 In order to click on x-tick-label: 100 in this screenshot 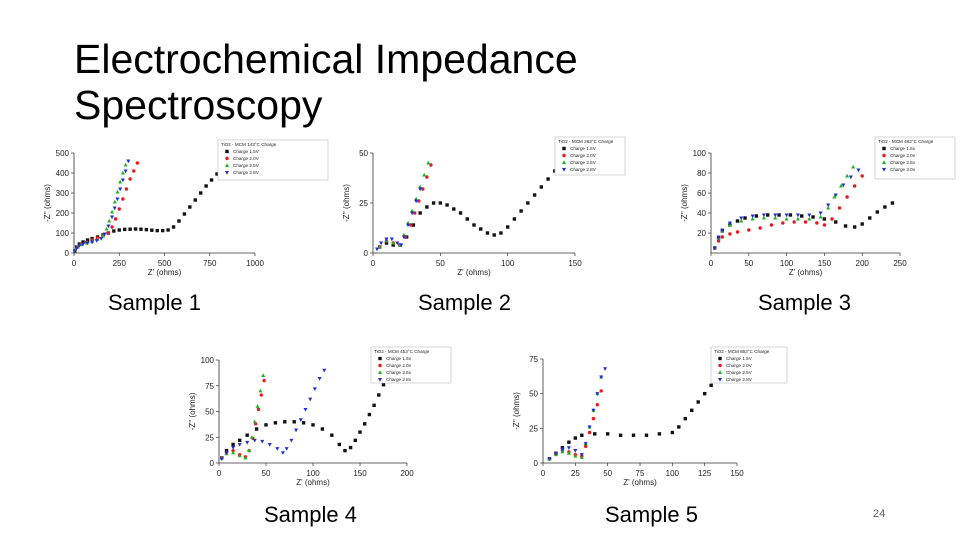, I will do `click(508, 263)`.